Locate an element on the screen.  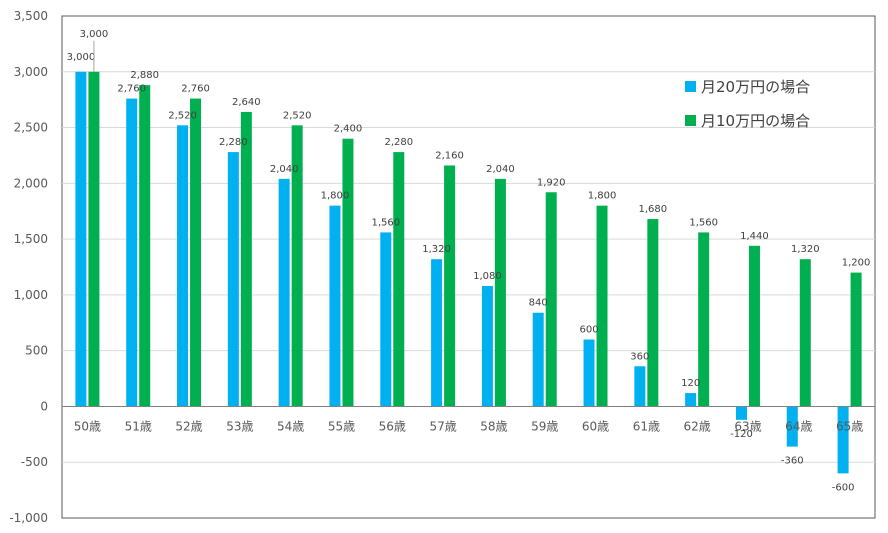
legend-label: 月10万円の場合 is located at coordinates (755, 121).